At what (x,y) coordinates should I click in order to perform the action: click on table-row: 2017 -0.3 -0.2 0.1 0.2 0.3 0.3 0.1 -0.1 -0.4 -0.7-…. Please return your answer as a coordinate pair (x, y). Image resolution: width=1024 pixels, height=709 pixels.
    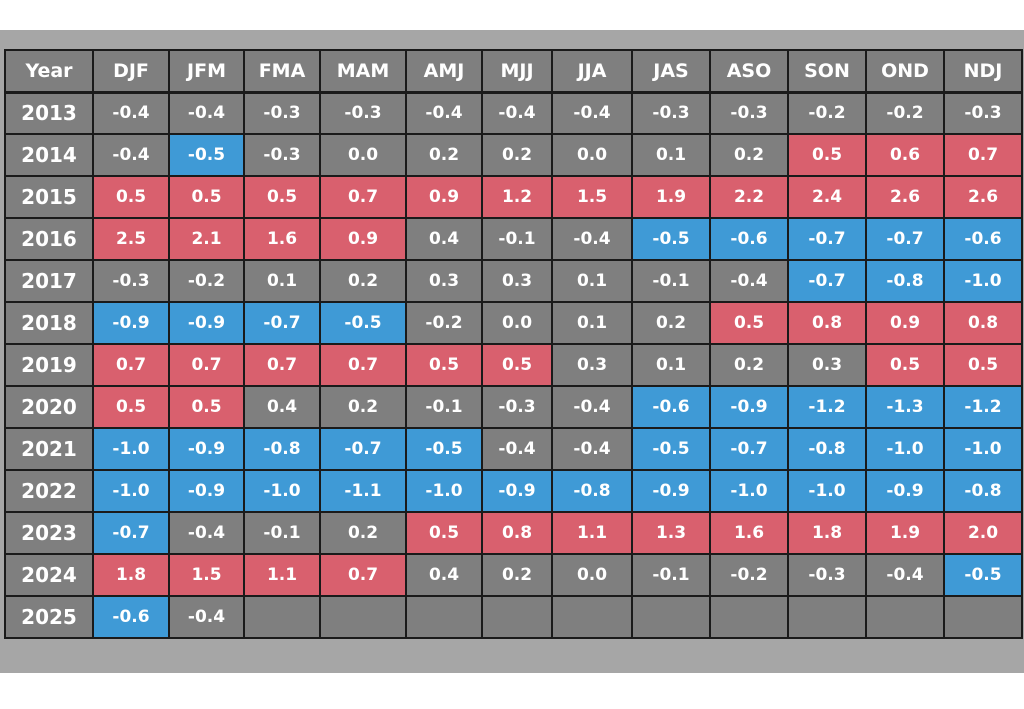
    Looking at the image, I should click on (513, 281).